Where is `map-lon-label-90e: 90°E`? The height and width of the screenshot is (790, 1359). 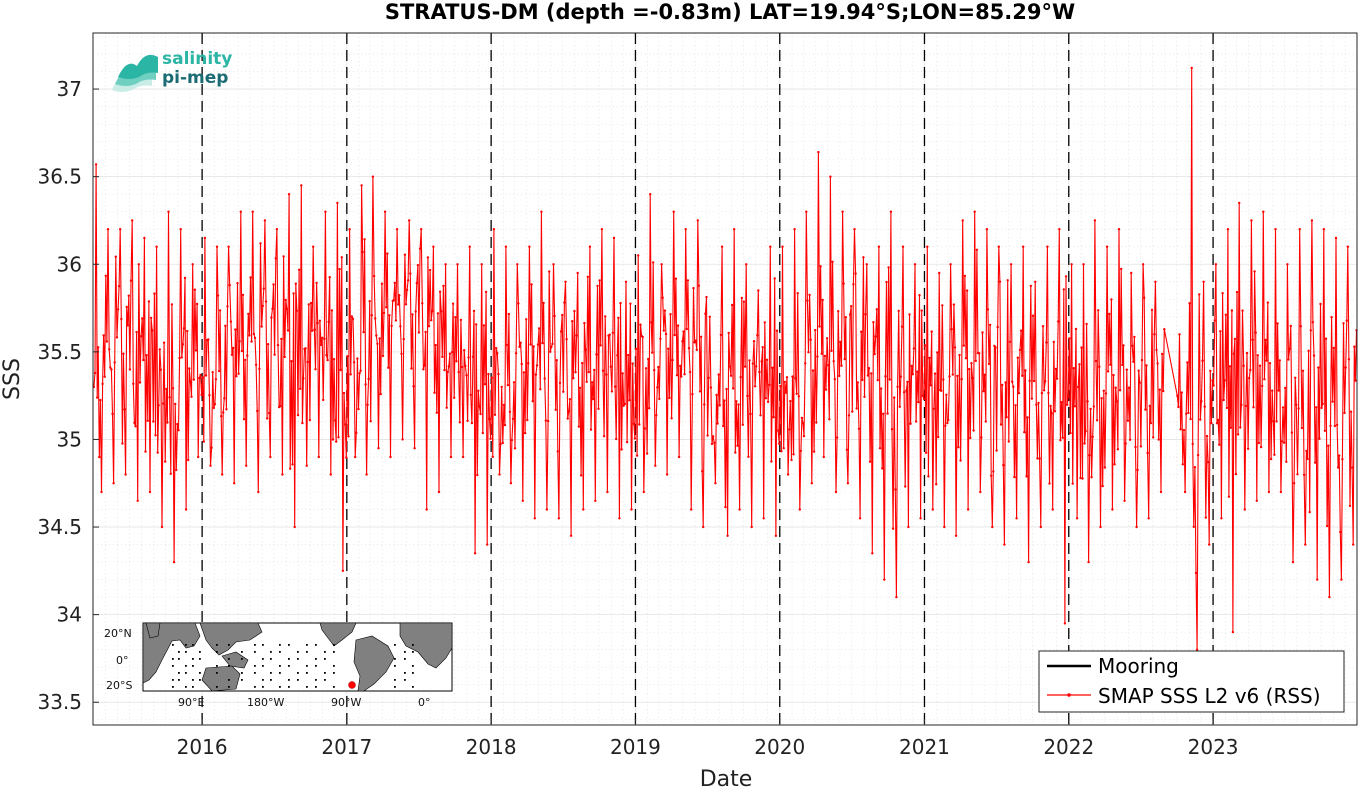 map-lon-label-90e: 90°E is located at coordinates (191, 702).